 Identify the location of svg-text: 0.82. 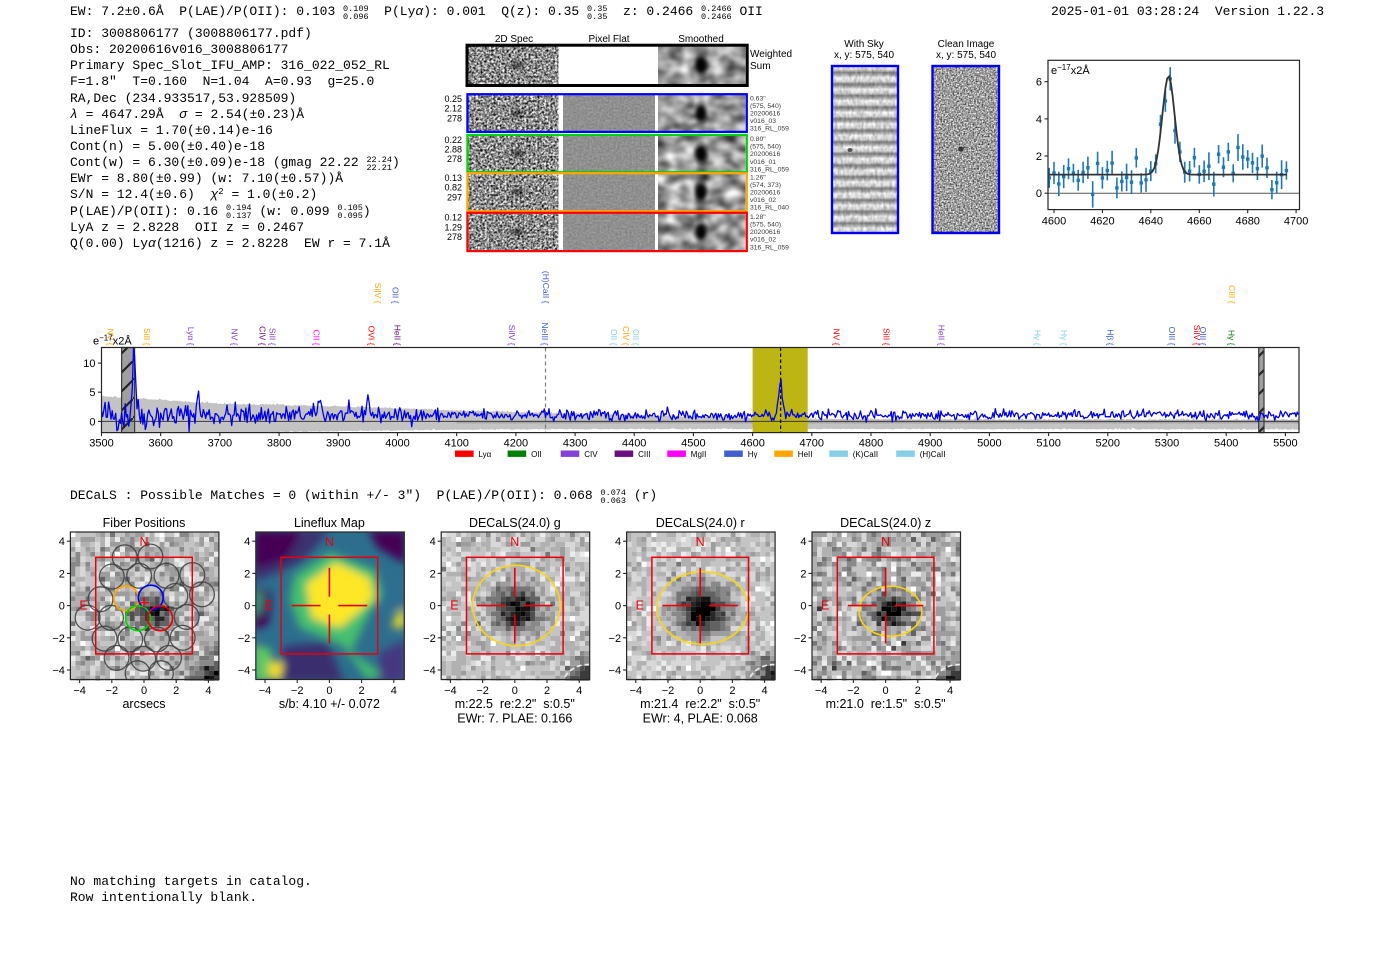
(453, 188).